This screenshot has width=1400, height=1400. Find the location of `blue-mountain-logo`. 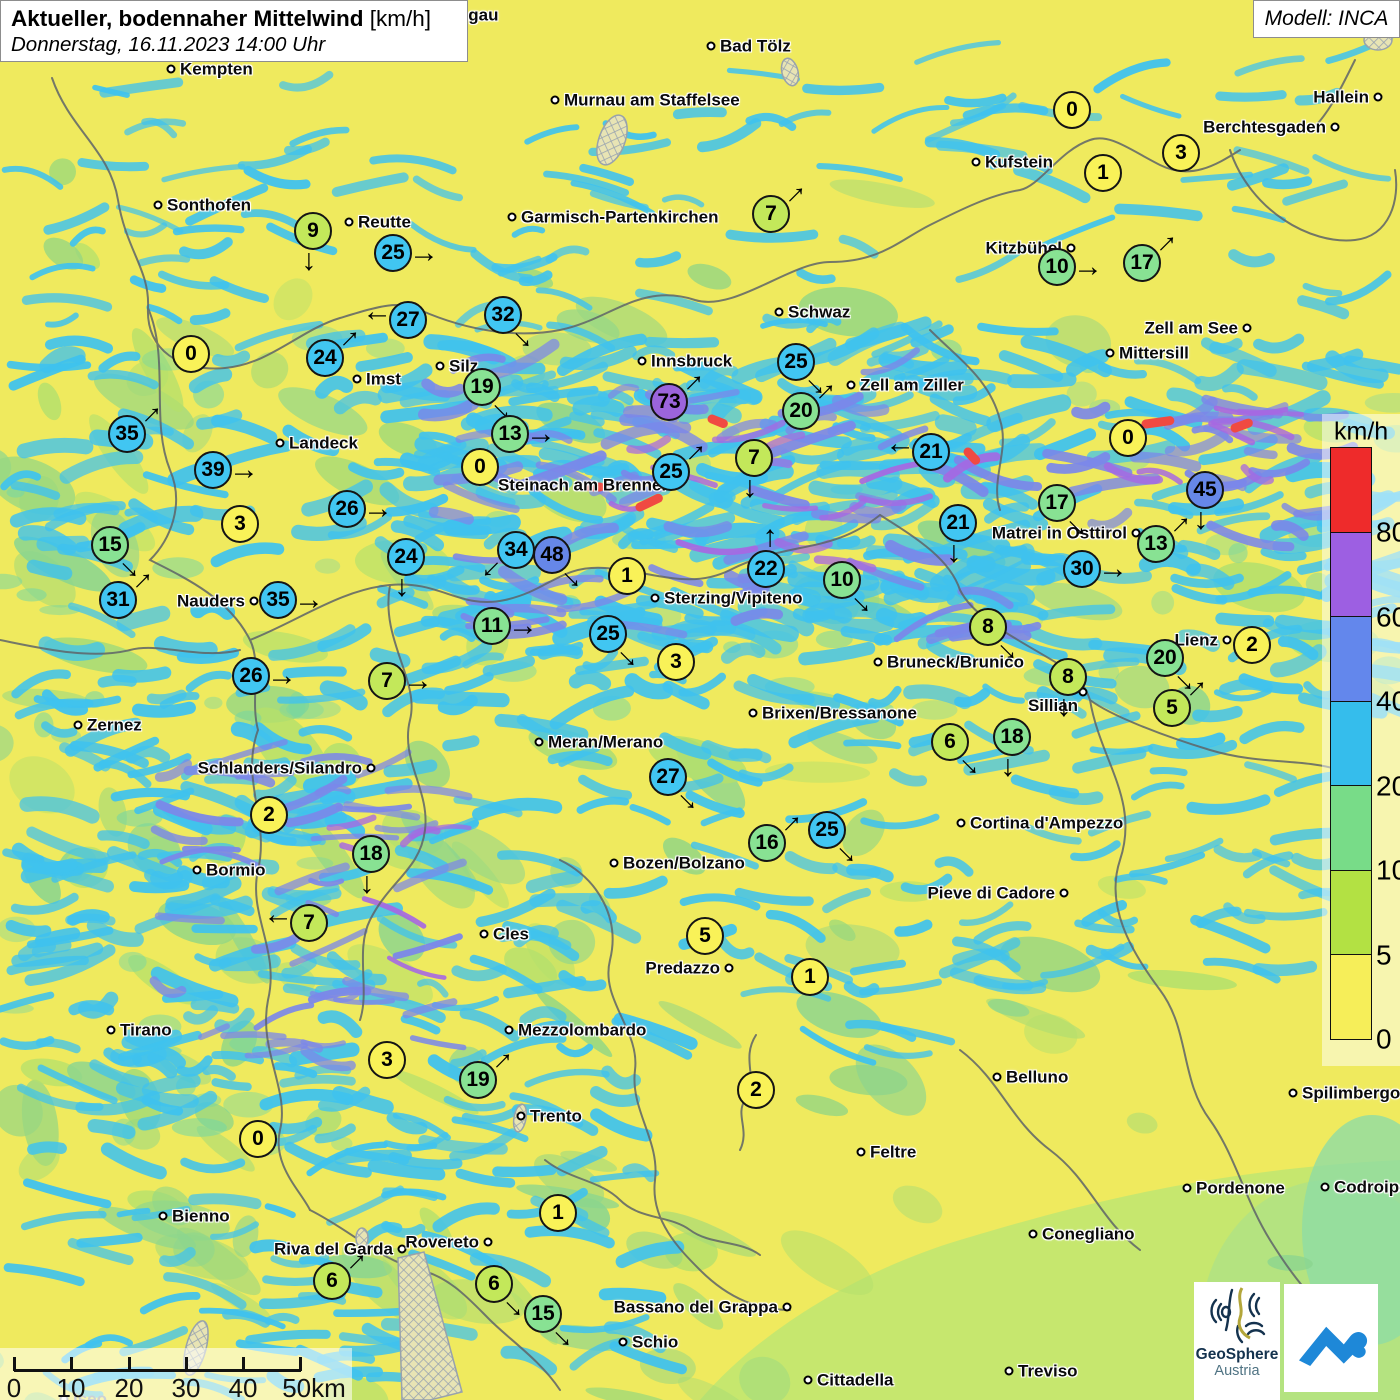

blue-mountain-logo is located at coordinates (1331, 1338).